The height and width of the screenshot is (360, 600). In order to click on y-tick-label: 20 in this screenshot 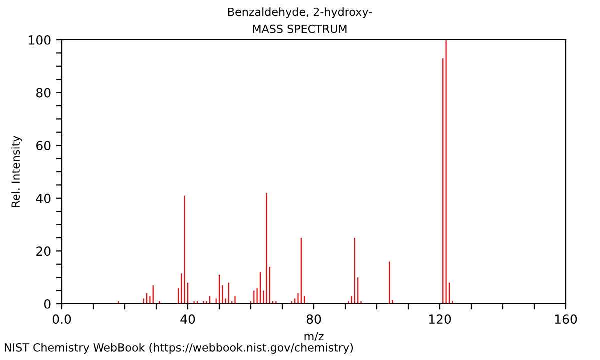, I will do `click(43, 251)`.